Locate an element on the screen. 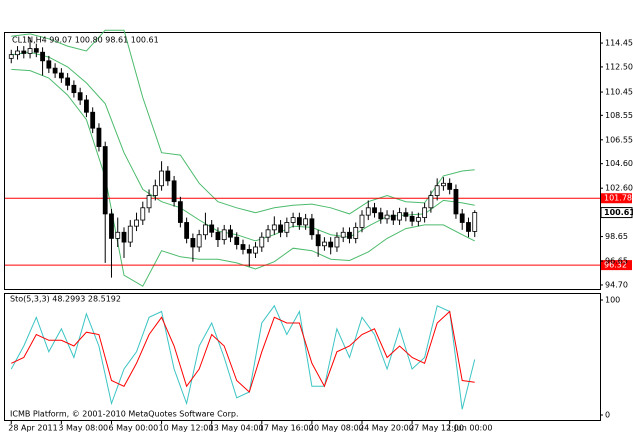 The height and width of the screenshot is (432, 633). last-price-label: 100.61 is located at coordinates (618, 212).